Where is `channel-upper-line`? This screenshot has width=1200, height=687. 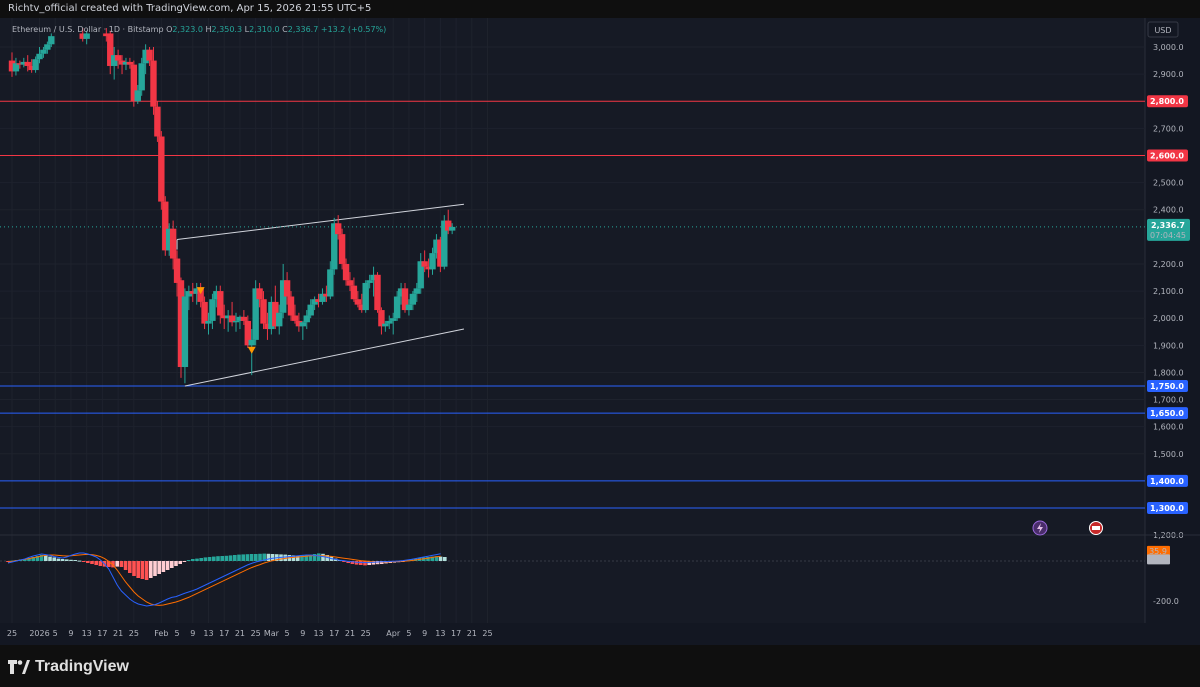 channel-upper-line is located at coordinates (320, 222).